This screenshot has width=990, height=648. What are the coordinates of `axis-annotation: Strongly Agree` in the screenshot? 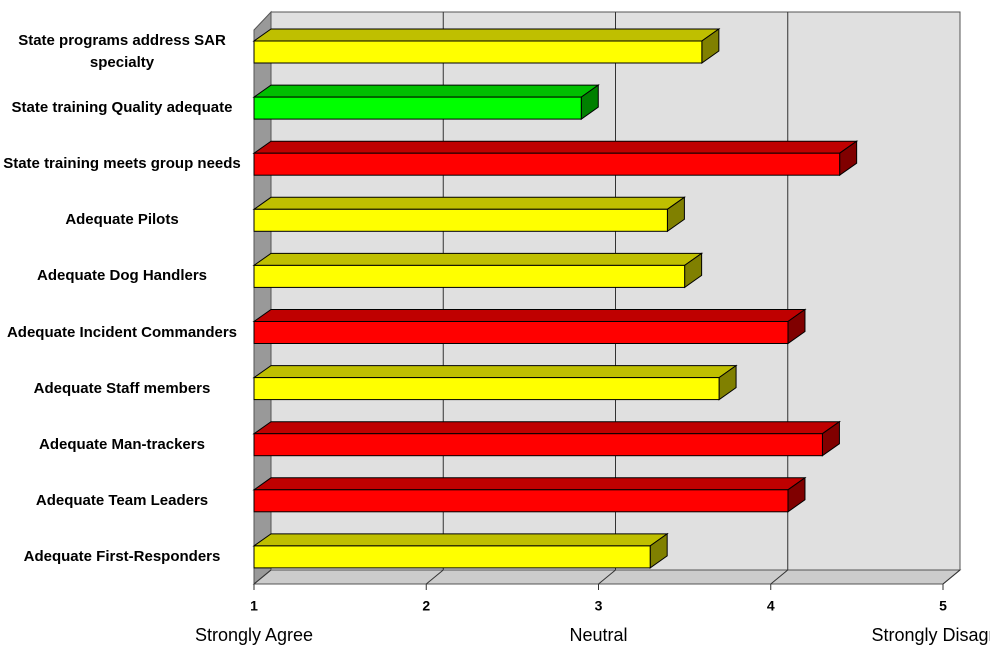 It's located at (254, 635).